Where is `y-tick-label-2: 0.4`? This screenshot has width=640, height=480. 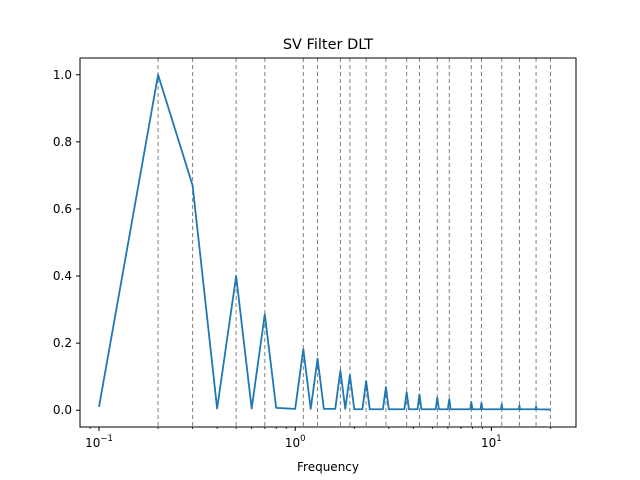
y-tick-label-2: 0.4 is located at coordinates (62, 276).